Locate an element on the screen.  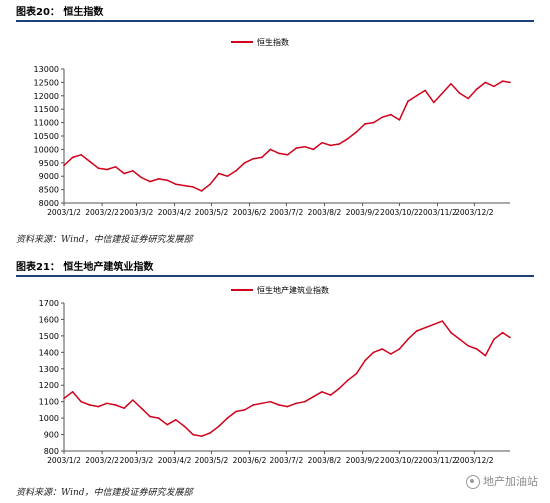
wechat-icon is located at coordinates (473, 482).